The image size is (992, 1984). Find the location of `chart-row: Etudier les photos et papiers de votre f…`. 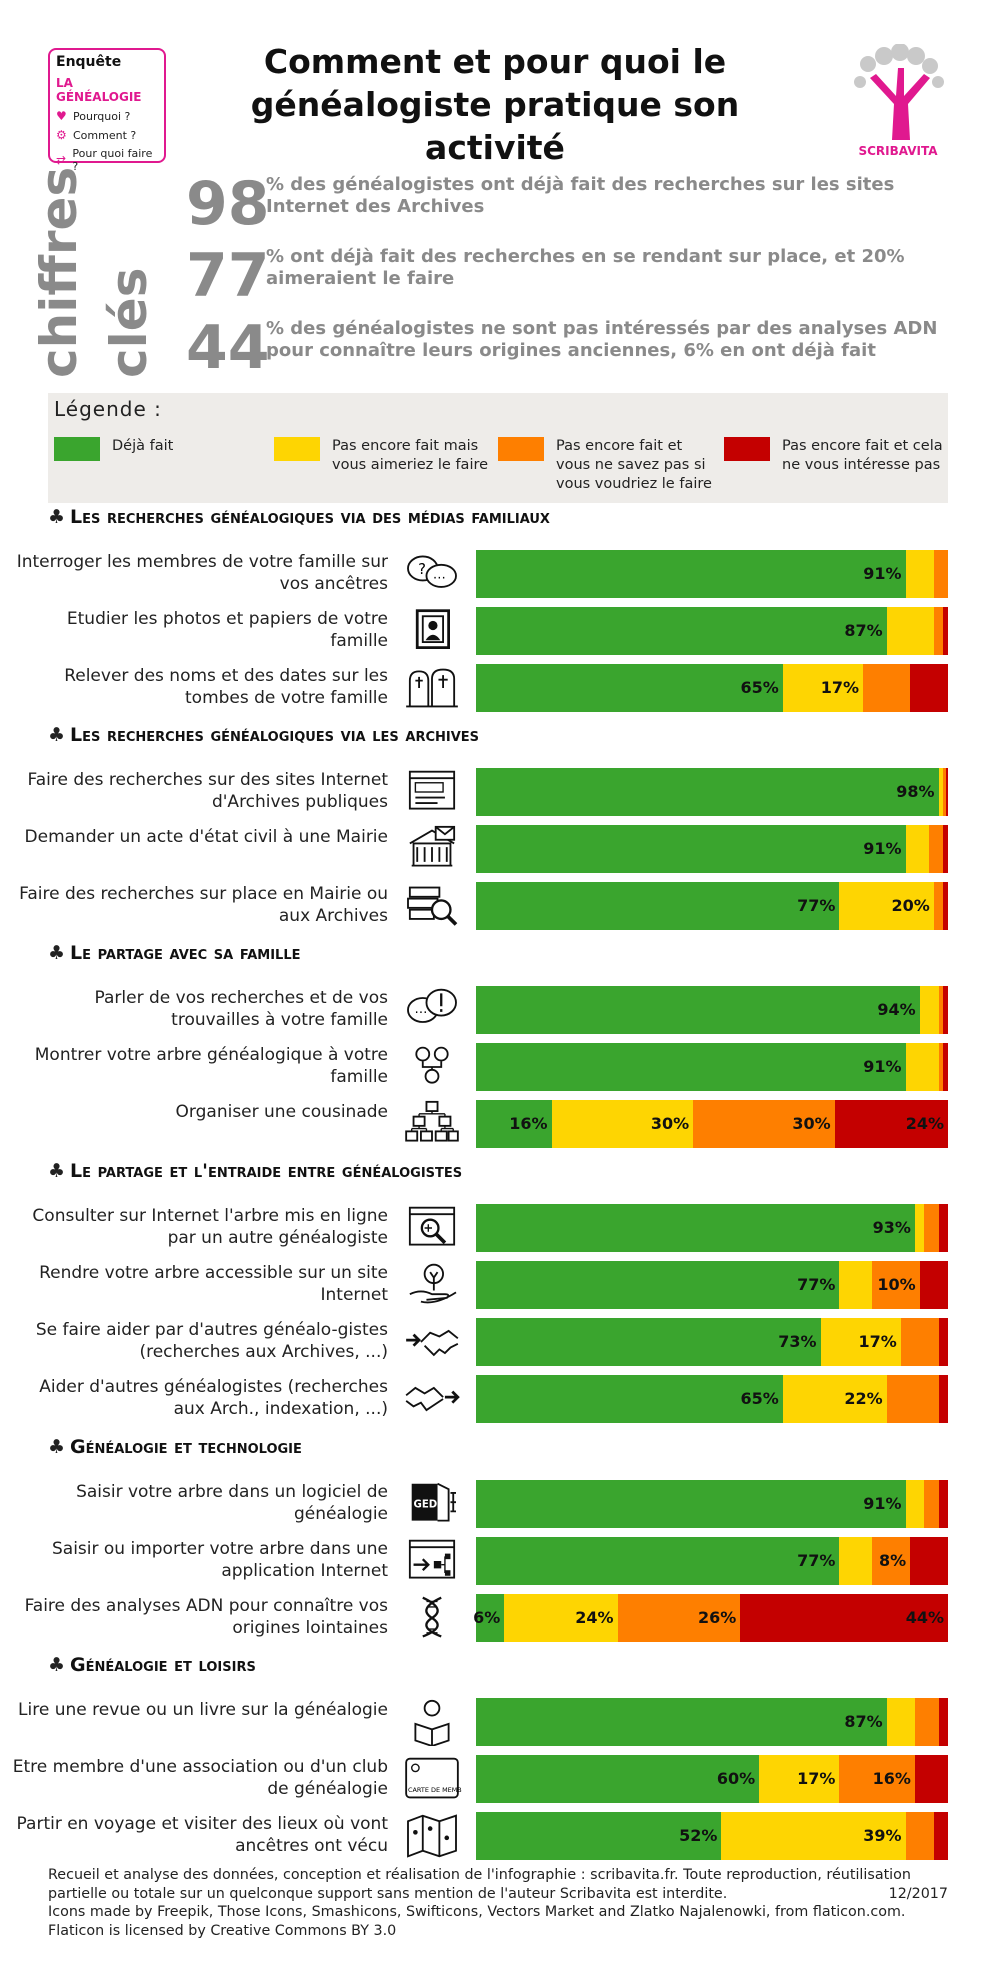

chart-row: Etudier les photos et papiers de votre f… is located at coordinates (496, 631).